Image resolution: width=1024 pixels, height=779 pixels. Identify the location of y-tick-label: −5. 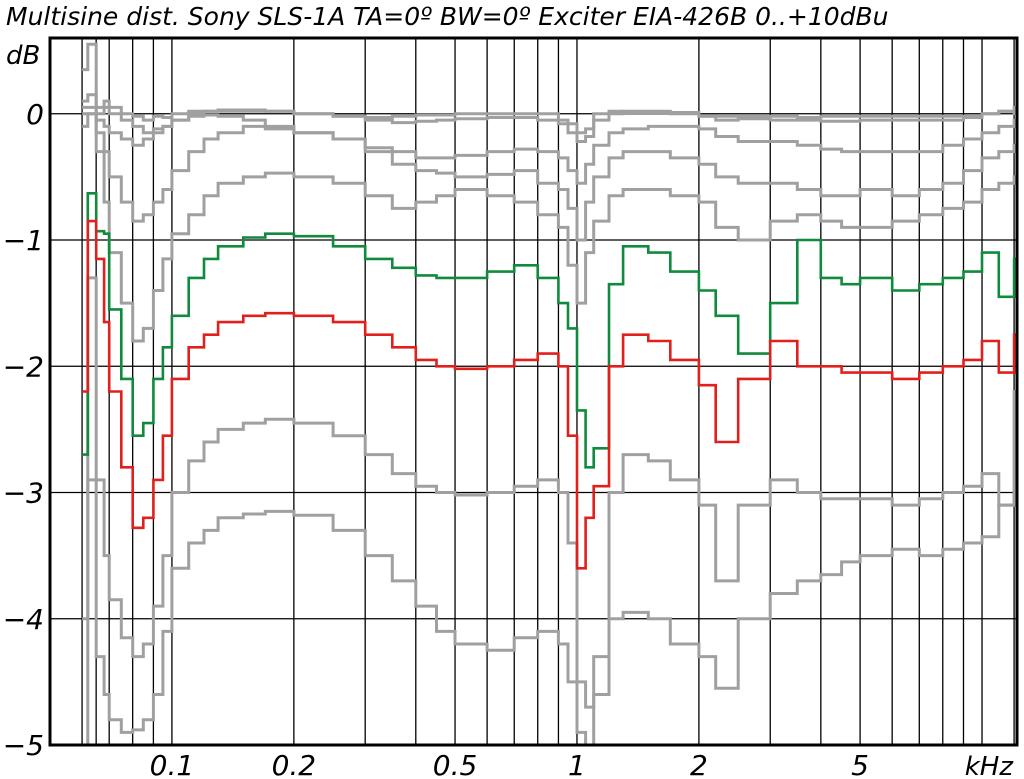
(23, 745).